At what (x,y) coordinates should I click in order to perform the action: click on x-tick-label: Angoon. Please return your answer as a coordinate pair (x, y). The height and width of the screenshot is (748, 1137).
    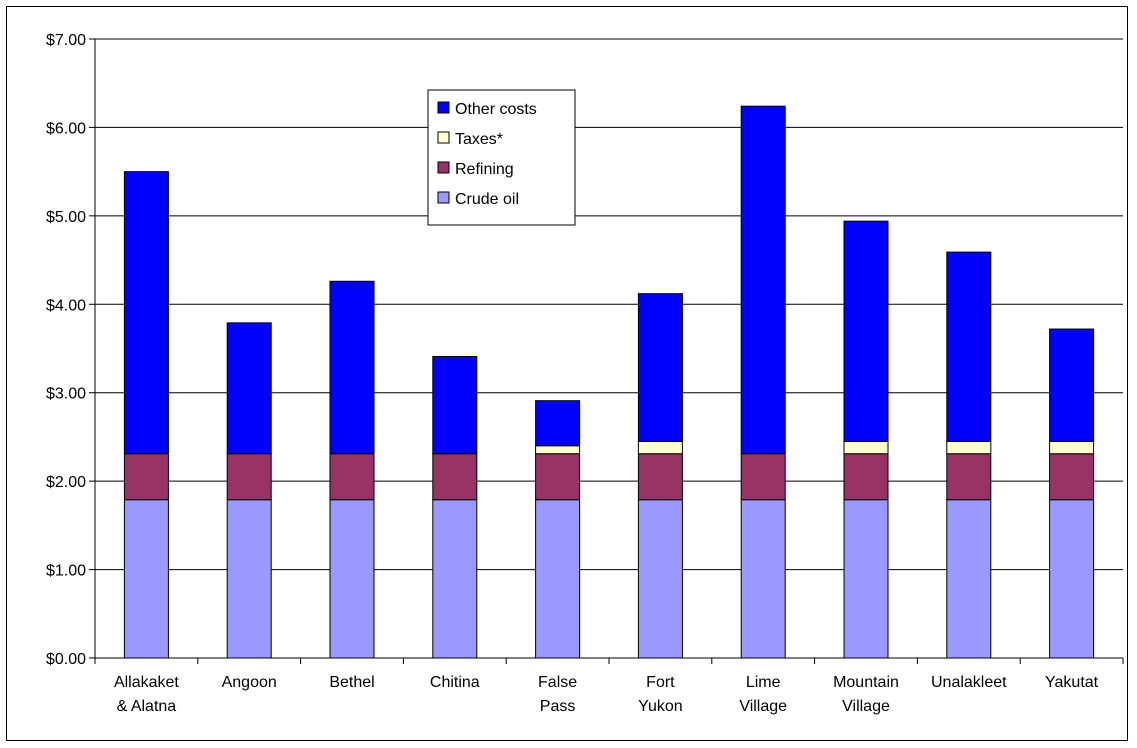
    Looking at the image, I should click on (249, 682).